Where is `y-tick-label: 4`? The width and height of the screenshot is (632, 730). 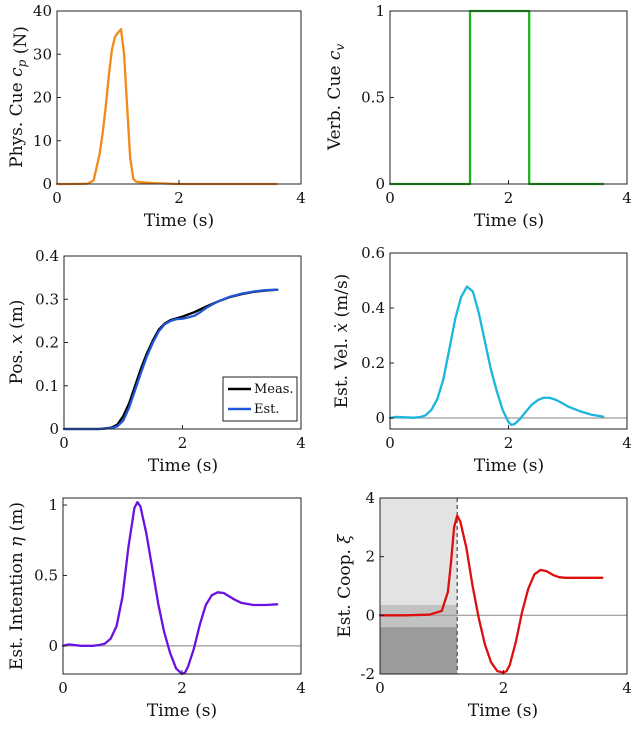
y-tick-label: 4 is located at coordinates (370, 498).